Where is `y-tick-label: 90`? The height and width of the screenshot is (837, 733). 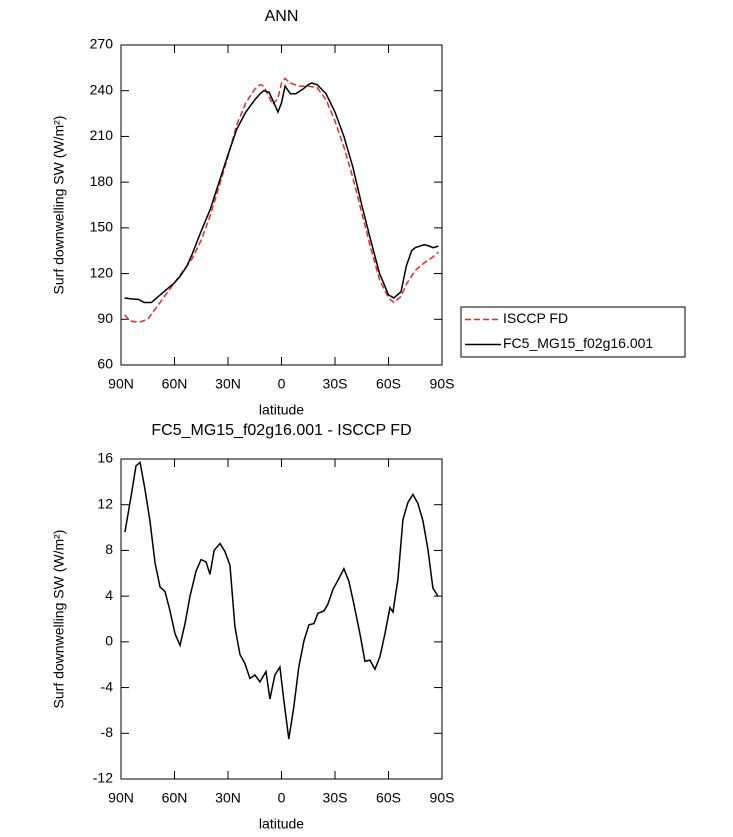 y-tick-label: 90 is located at coordinates (105, 318).